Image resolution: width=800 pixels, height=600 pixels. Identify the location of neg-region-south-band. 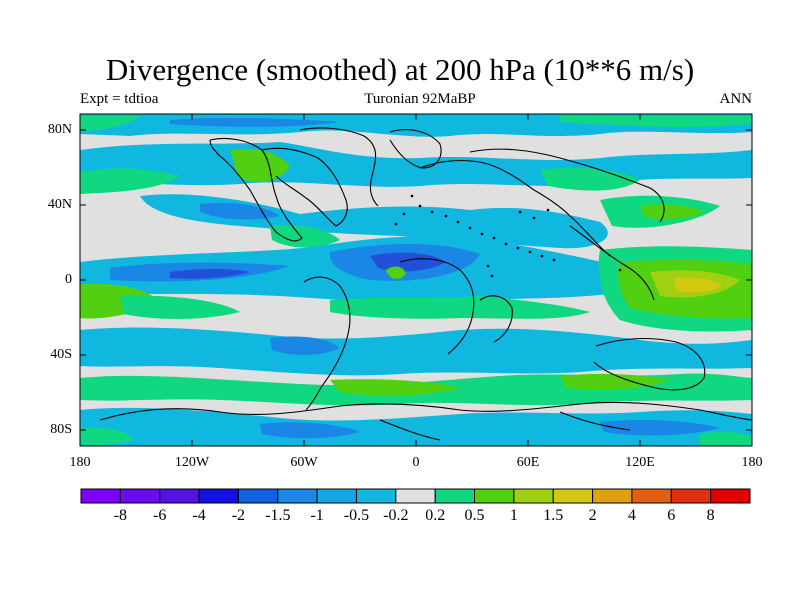
(416, 351).